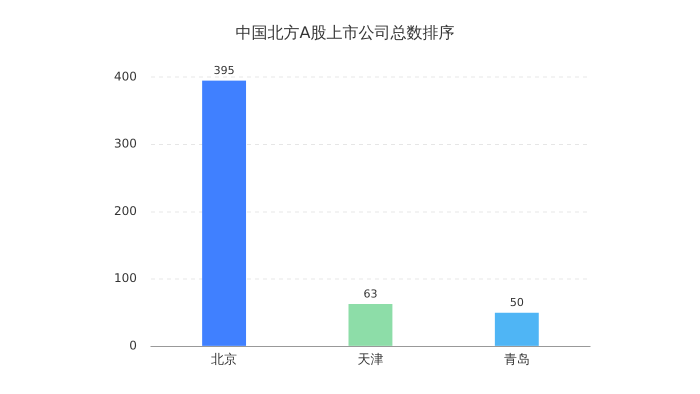  I want to click on y-tick-label: 200, so click(125, 211).